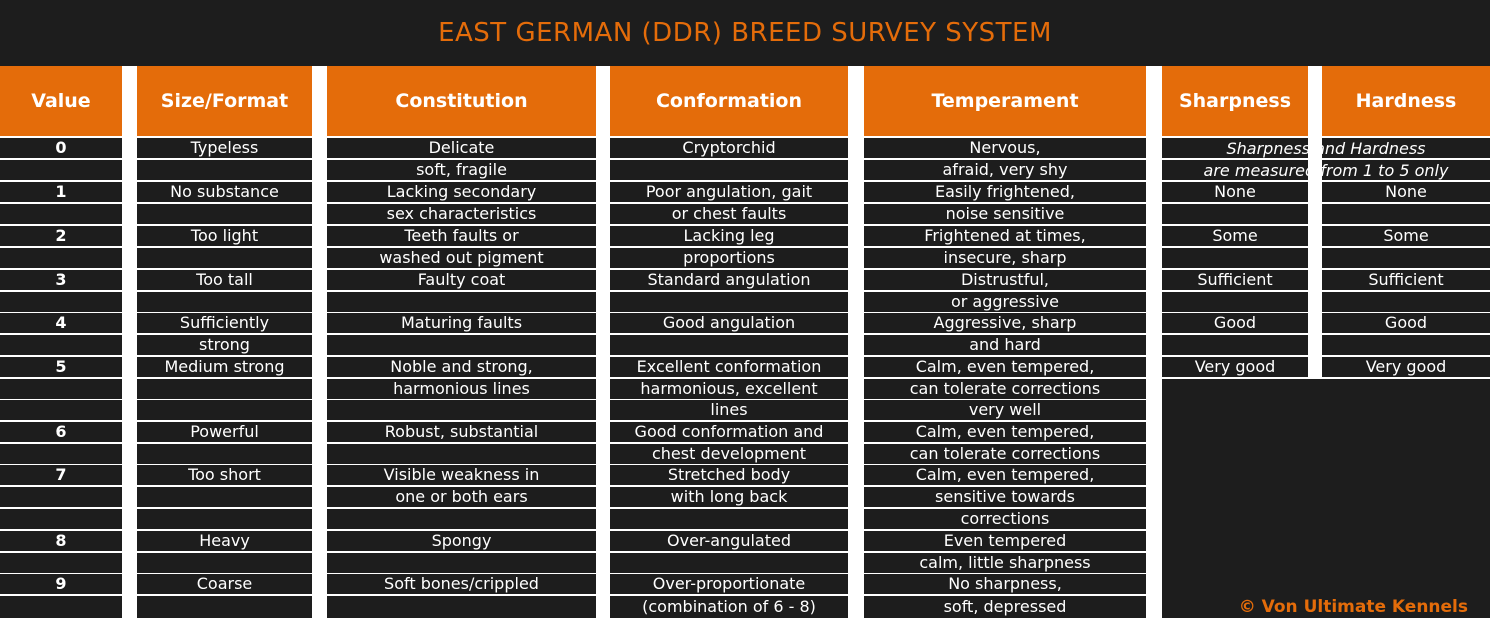 This screenshot has width=1490, height=618. Describe the element at coordinates (1353, 607) in the screenshot. I see `copyright-text: © Von Ultimate Kennels` at that location.